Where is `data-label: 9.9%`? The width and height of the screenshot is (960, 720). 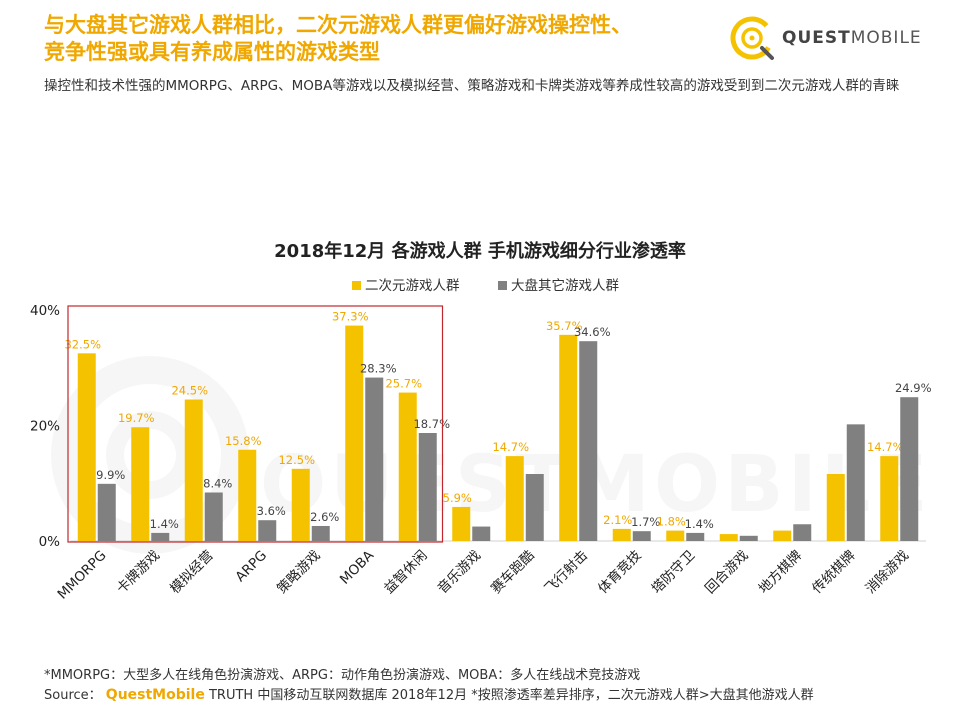 data-label: 9.9% is located at coordinates (110, 475).